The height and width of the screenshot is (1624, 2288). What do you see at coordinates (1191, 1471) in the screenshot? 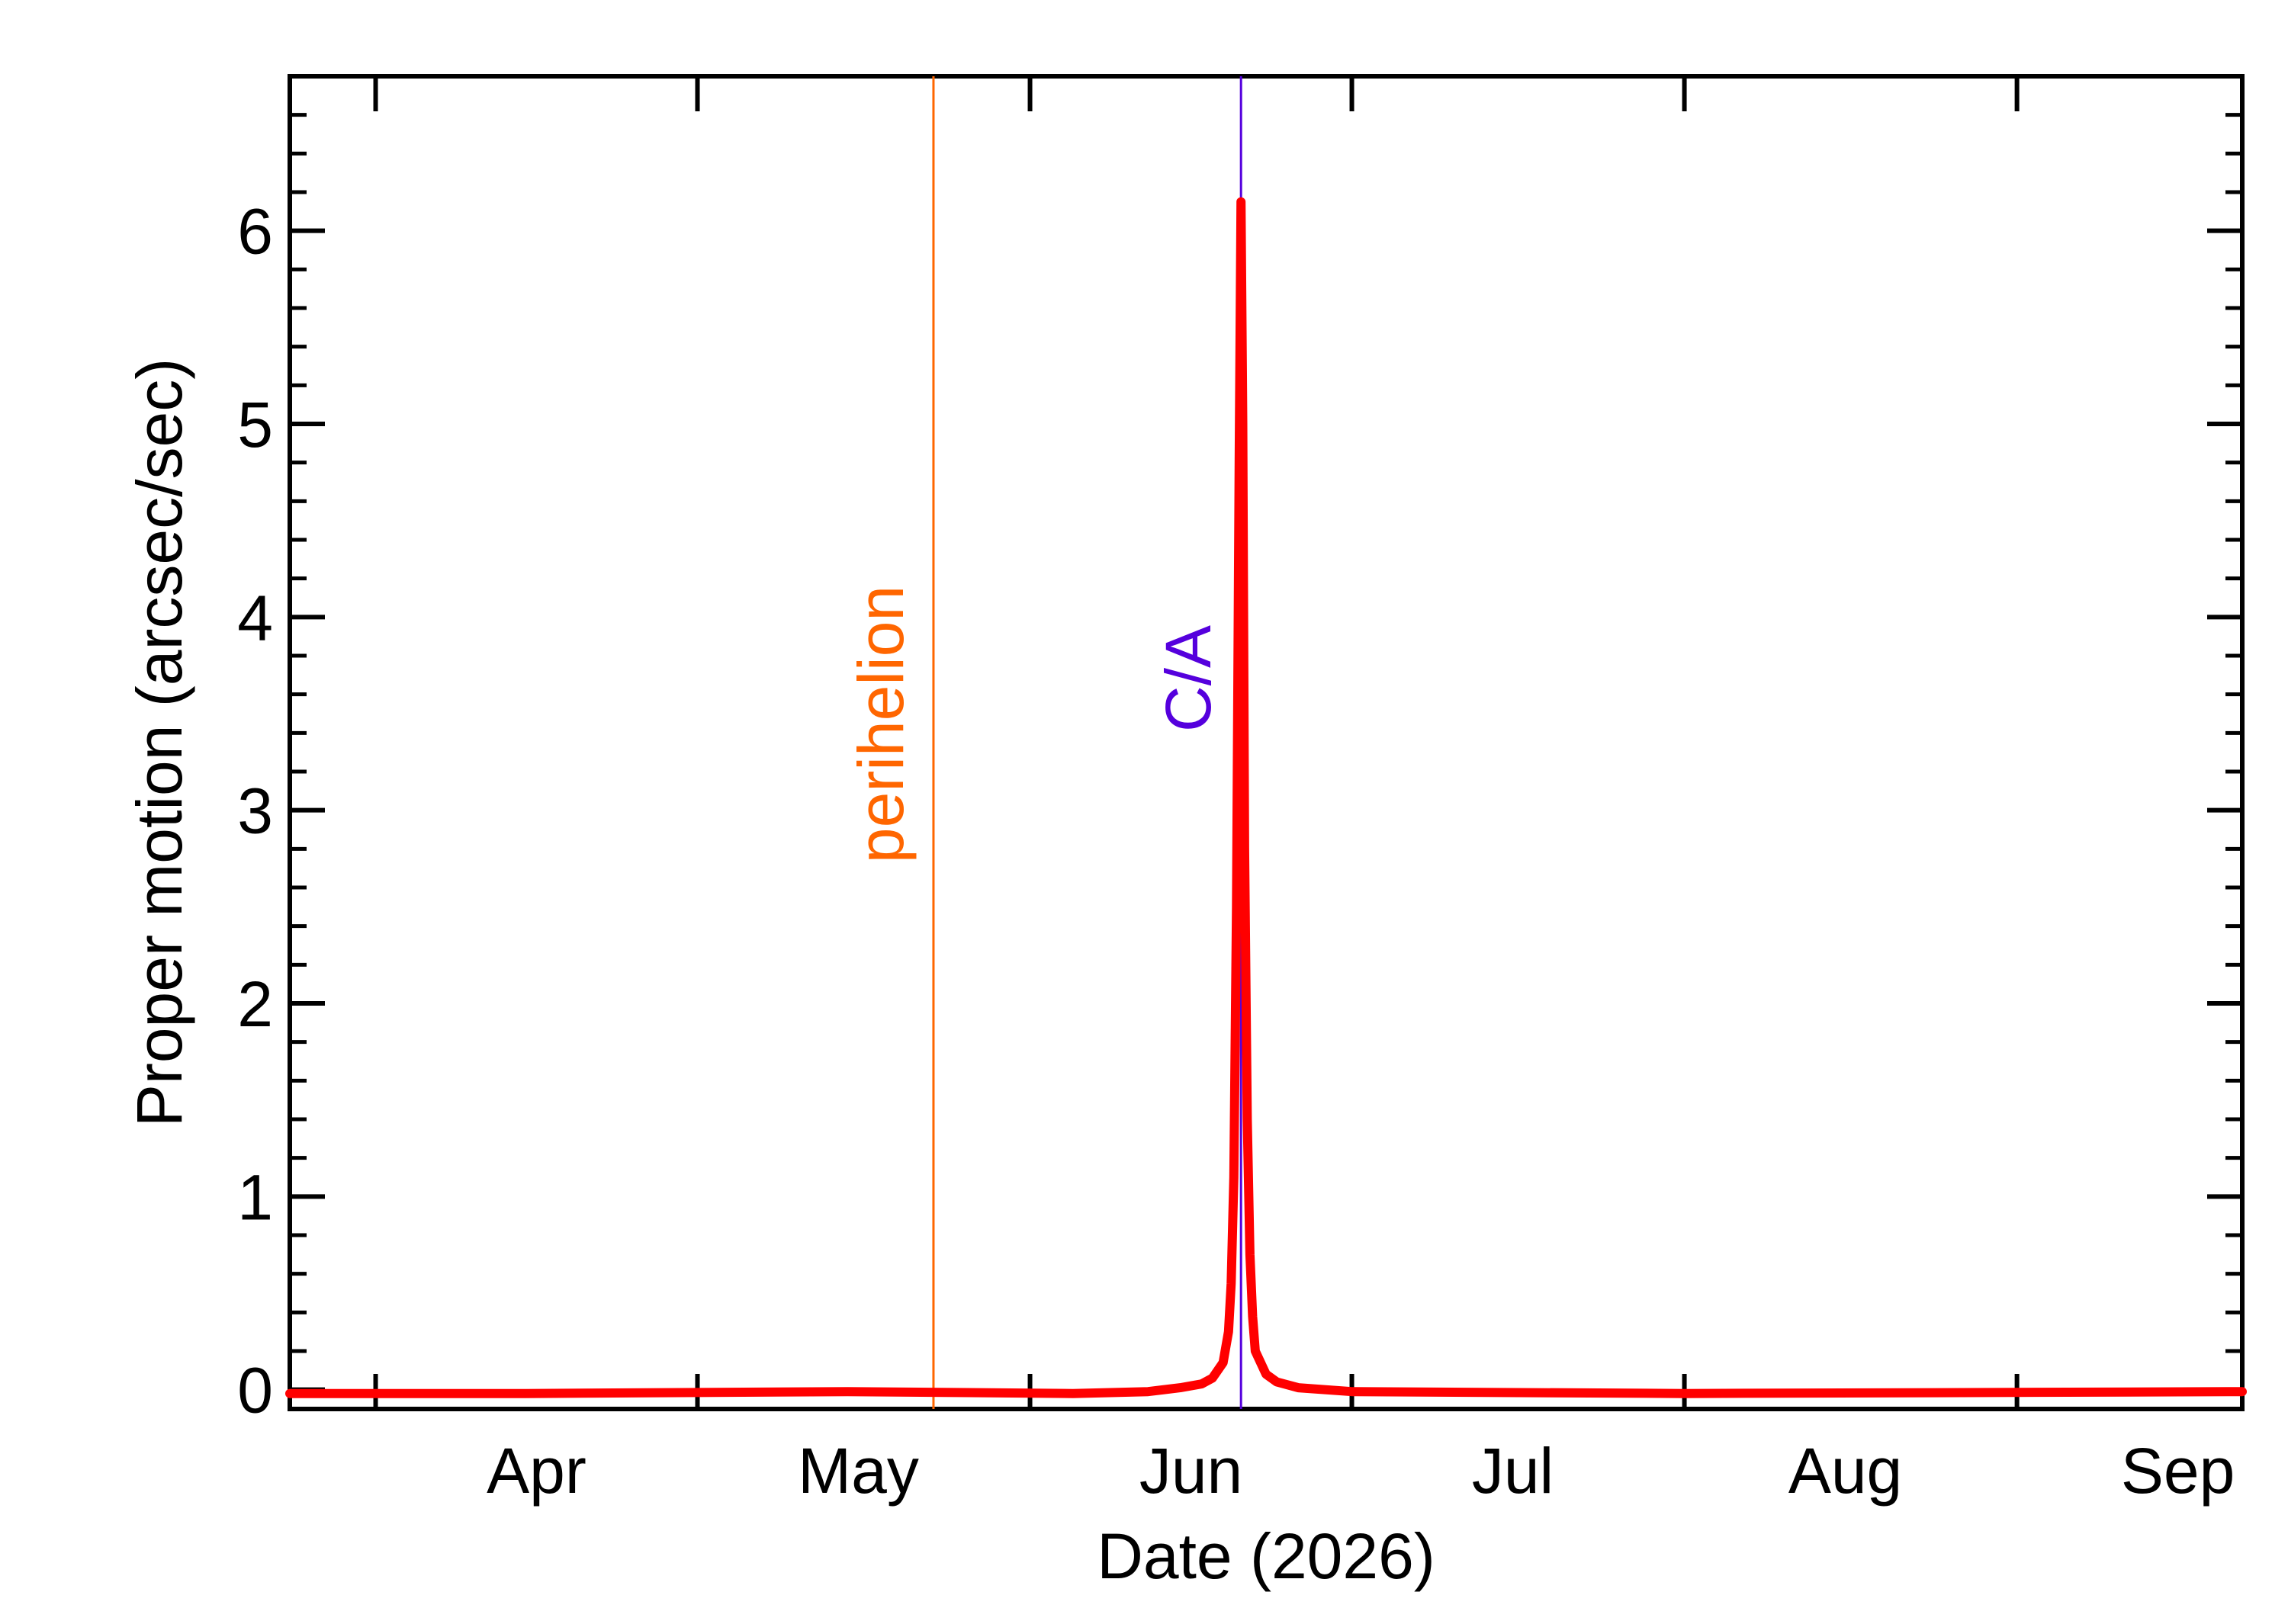
I see `x-tick-label: Jun` at bounding box center [1191, 1471].